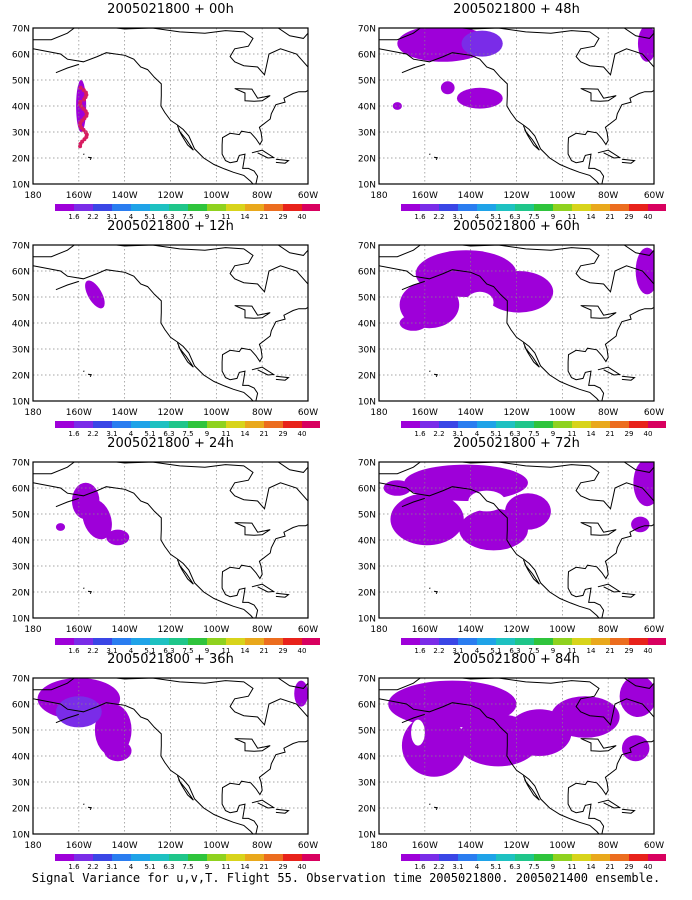 This screenshot has width=692, height=900. Describe the element at coordinates (516, 226) in the screenshot. I see `panel-title: 2005021800 + 60h` at that location.